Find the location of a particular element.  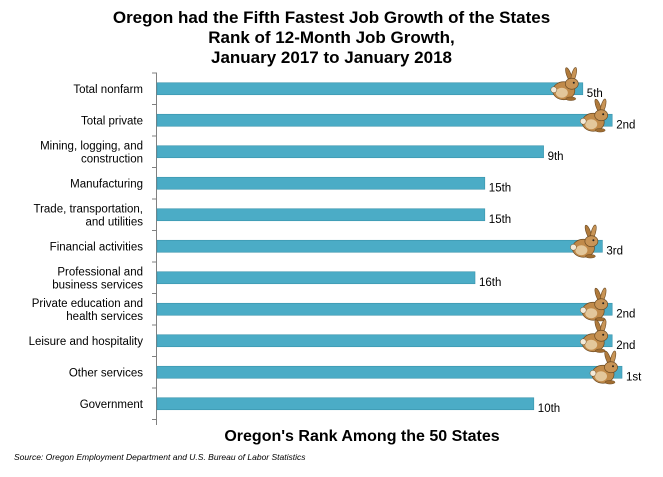

y-axis-ticks is located at coordinates (154, 246).